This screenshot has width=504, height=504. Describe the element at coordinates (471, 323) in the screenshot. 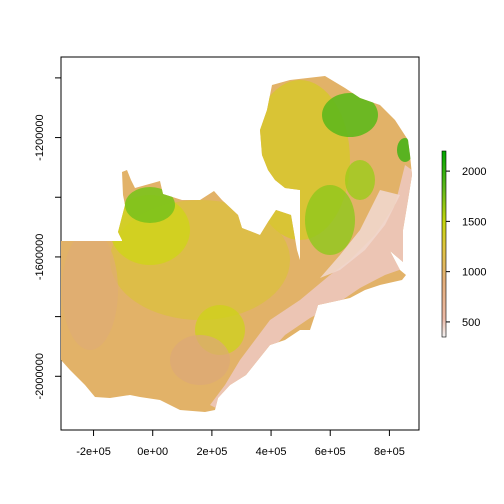

I see `legend-tick-label: 500` at that location.